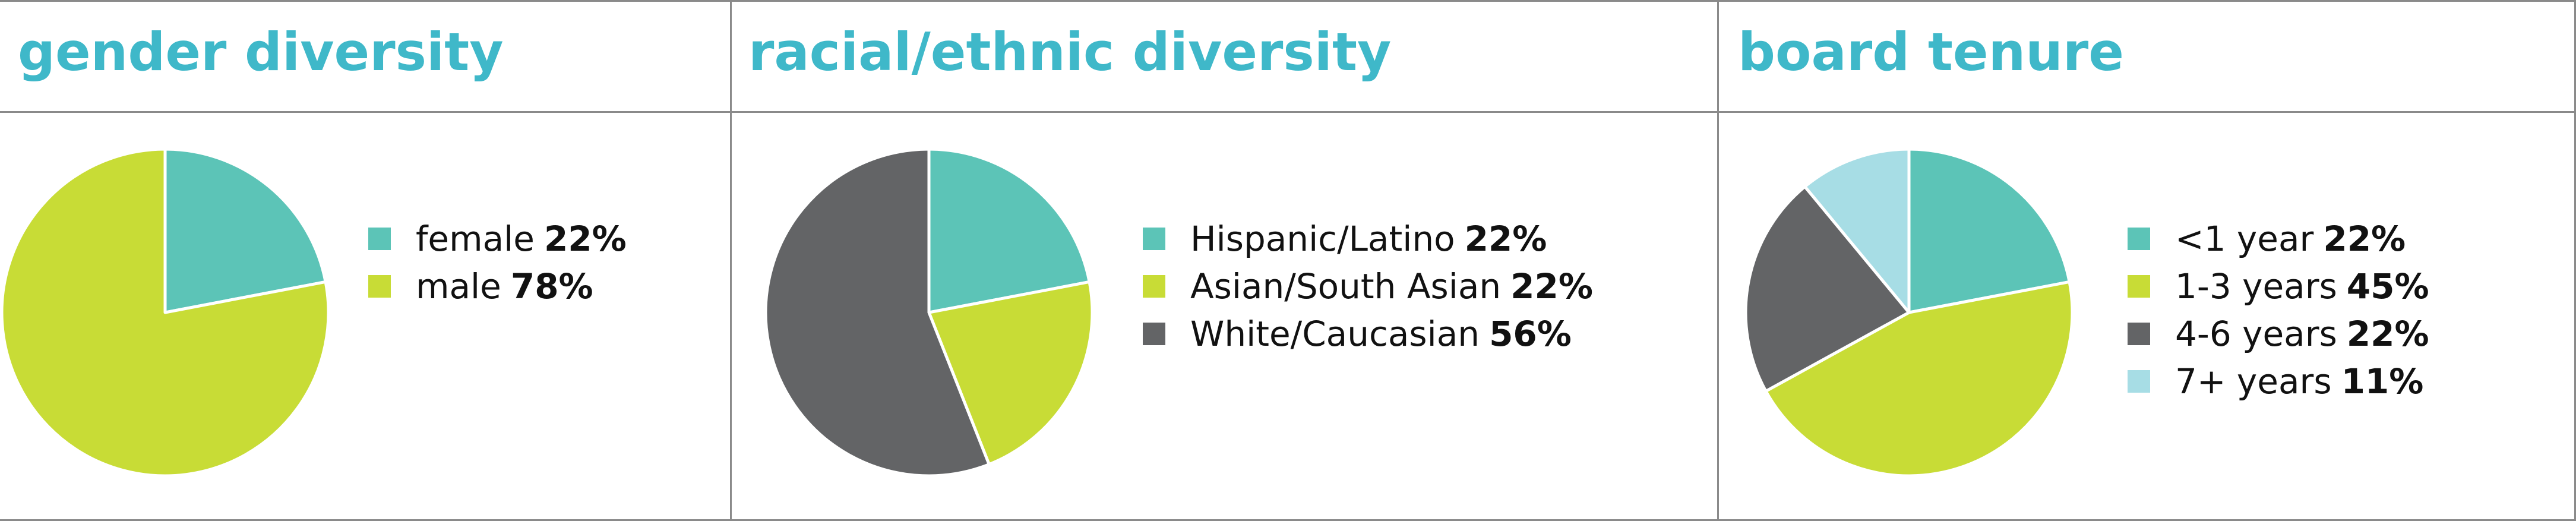  What do you see at coordinates (475, 239) in the screenshot?
I see `legend-label: female` at bounding box center [475, 239].